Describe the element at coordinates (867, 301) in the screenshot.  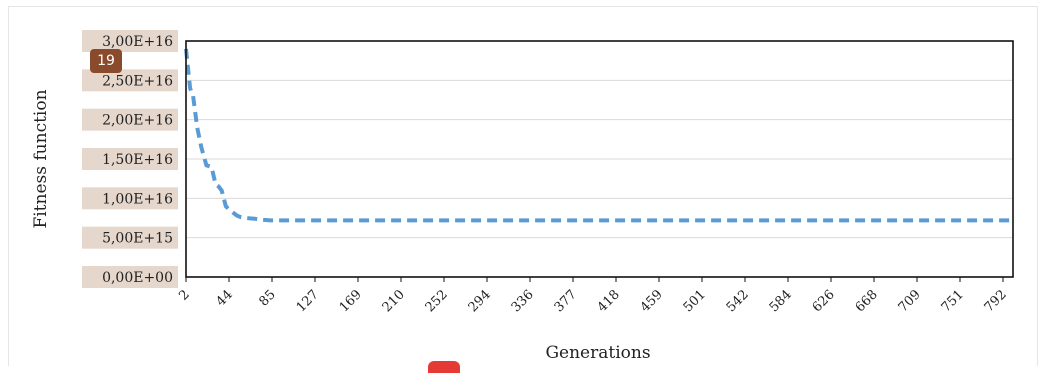
I see `x-tick-label: 668` at that location.